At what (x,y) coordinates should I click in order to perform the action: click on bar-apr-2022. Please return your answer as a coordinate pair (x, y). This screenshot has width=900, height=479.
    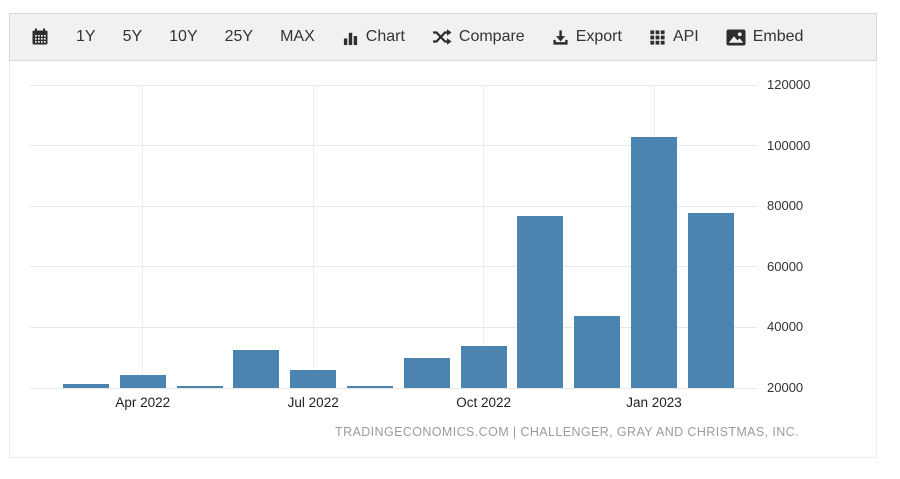
    Looking at the image, I should click on (142, 381).